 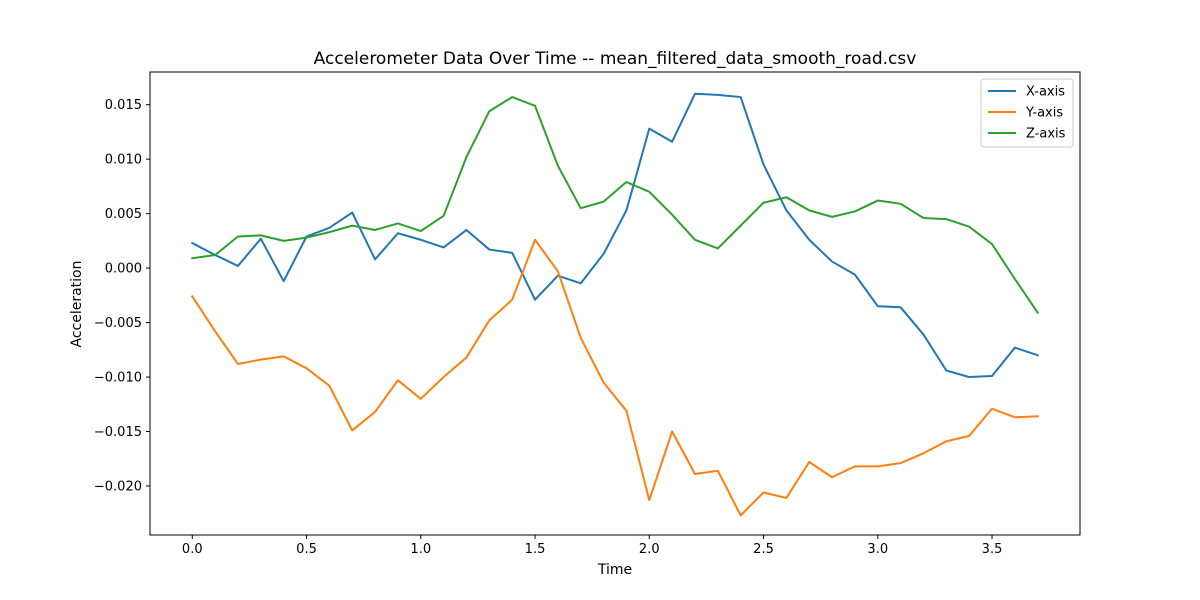 What do you see at coordinates (118, 378) in the screenshot?
I see `y-tick-label: −0.010` at bounding box center [118, 378].